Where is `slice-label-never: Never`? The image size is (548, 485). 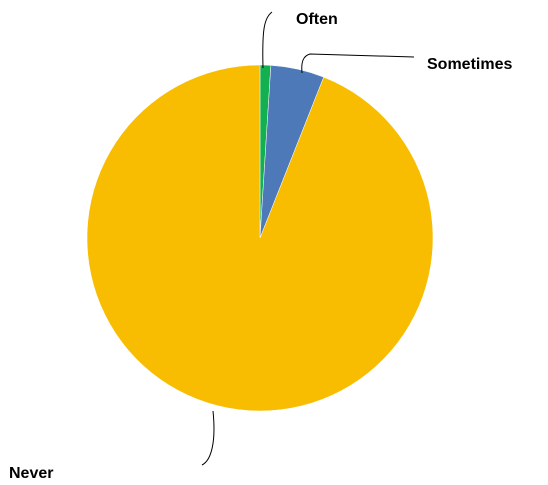
slice-label-never: Never is located at coordinates (31, 473).